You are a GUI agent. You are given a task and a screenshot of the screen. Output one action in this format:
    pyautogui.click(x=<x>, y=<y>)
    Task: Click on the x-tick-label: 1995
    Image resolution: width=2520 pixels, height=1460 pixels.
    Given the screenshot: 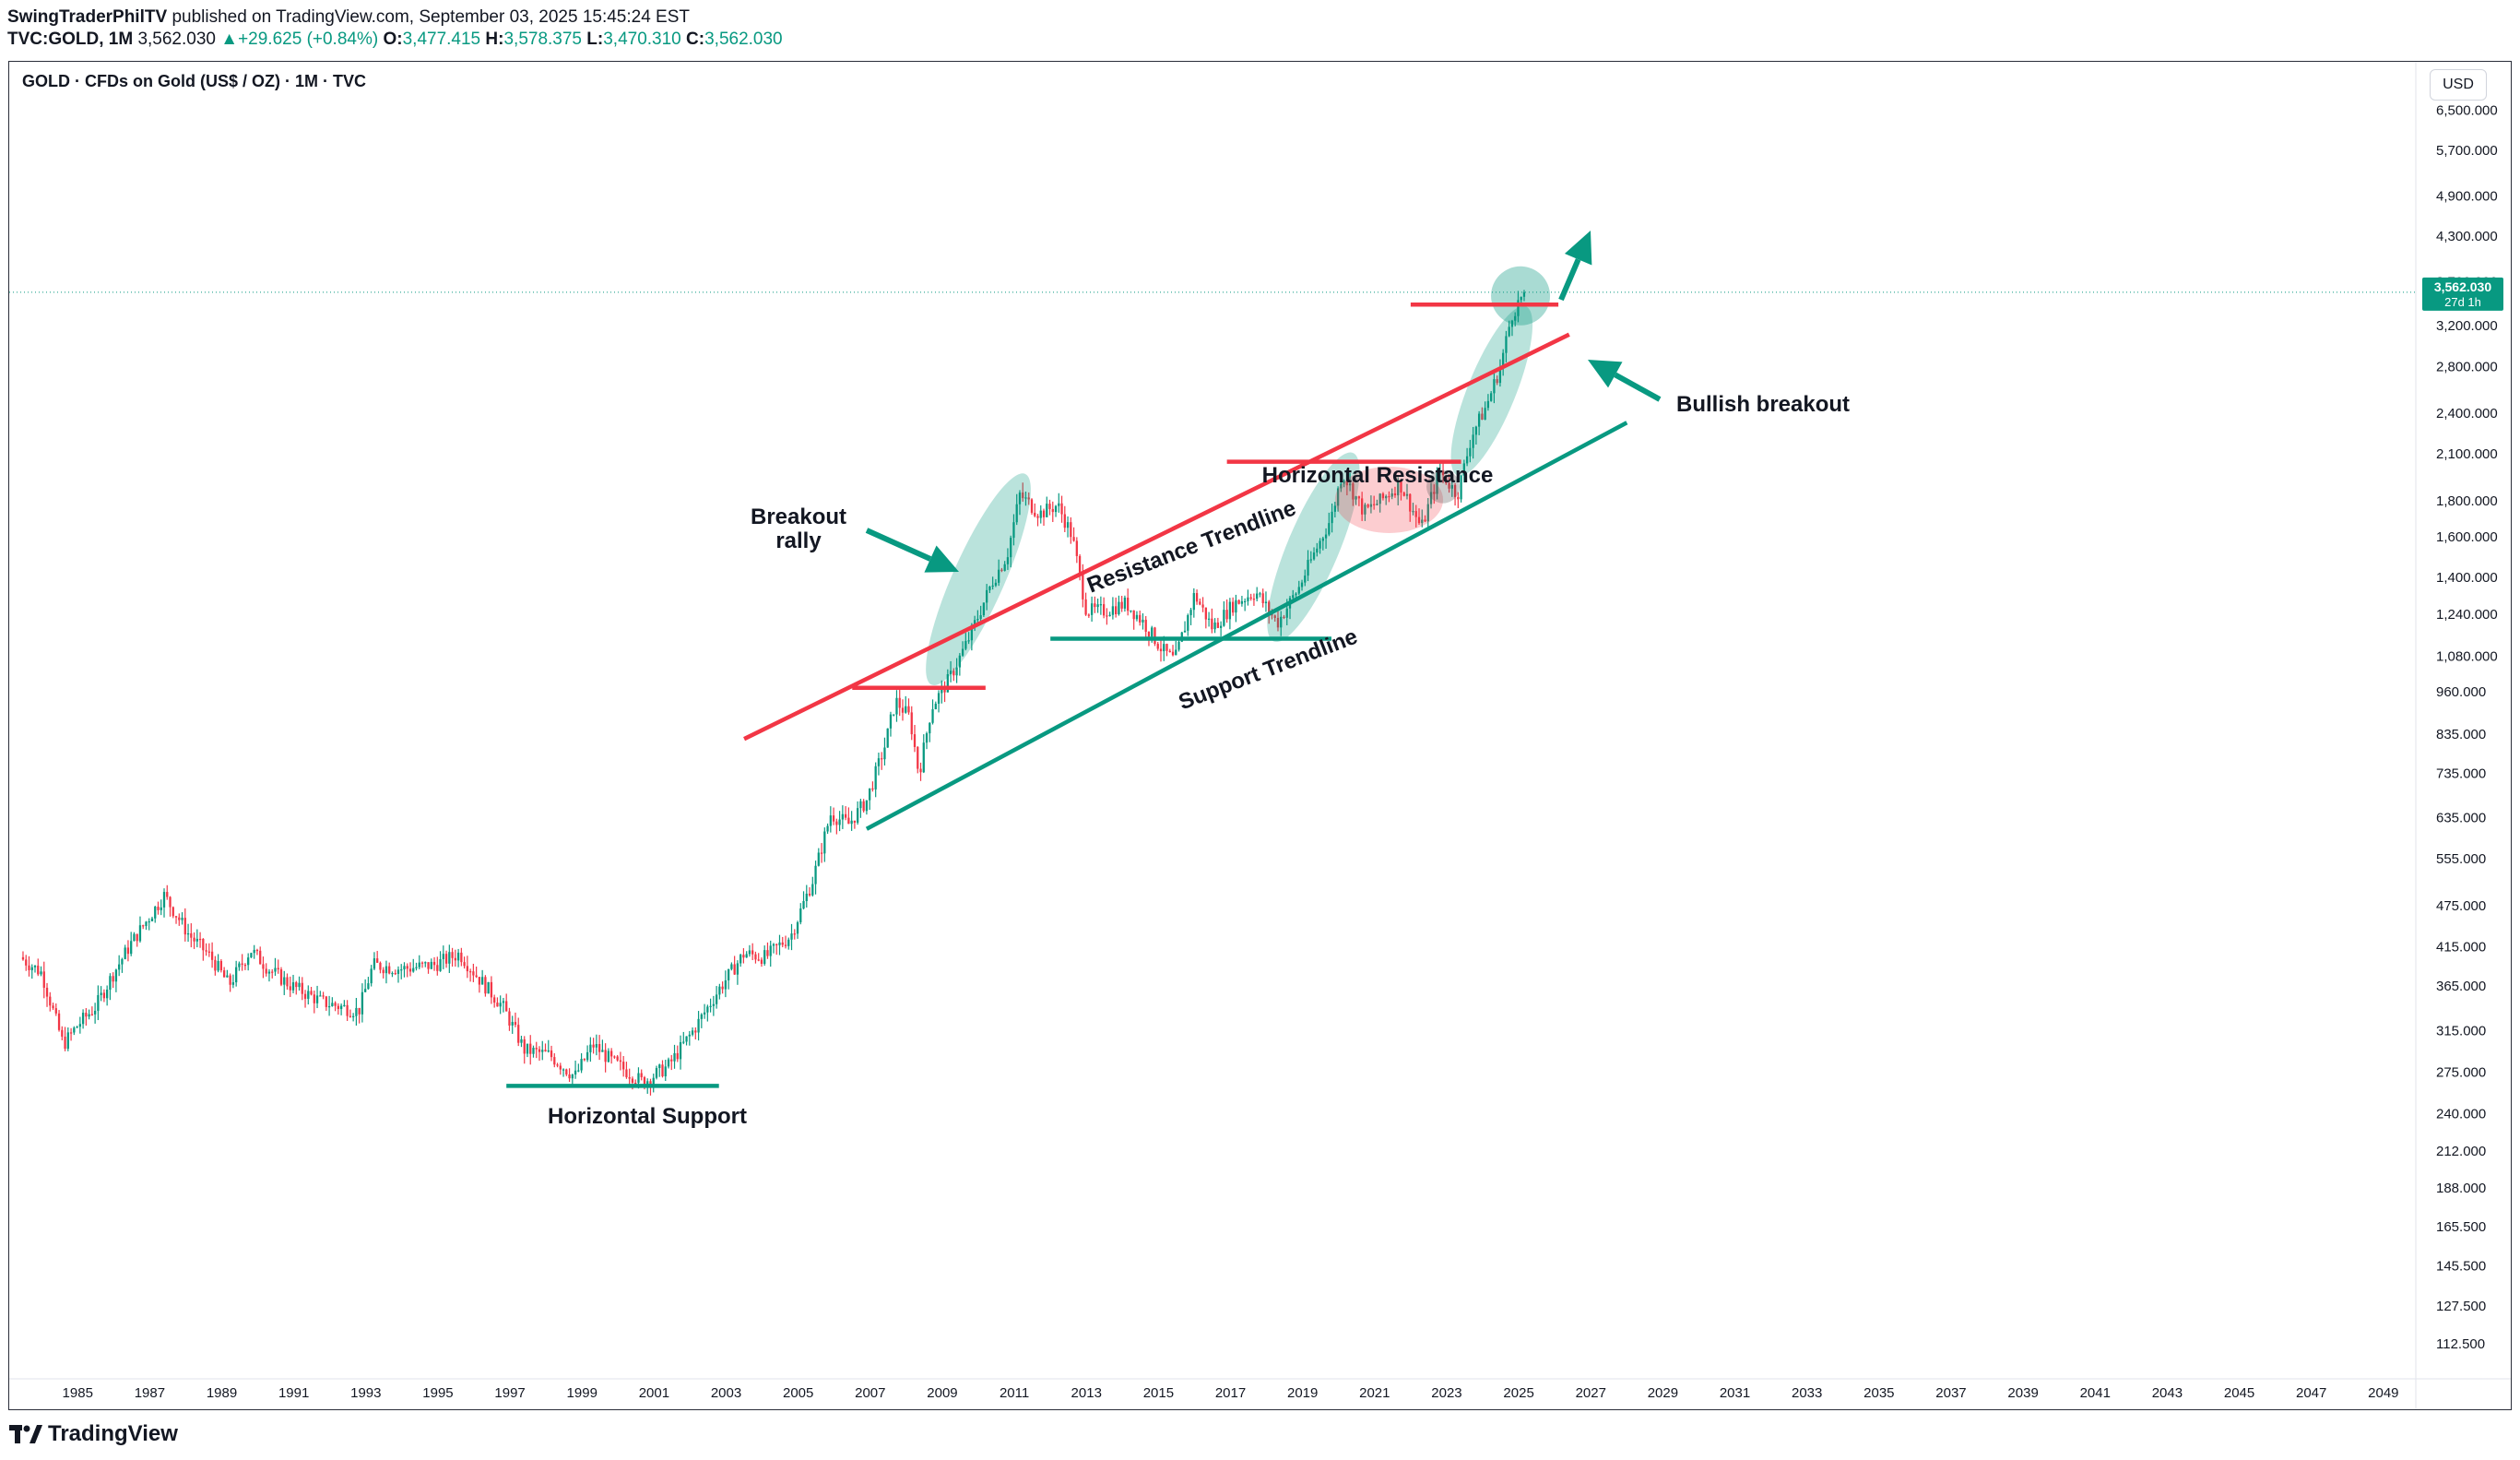 What is the action you would take?
    pyautogui.click(x=437, y=1393)
    